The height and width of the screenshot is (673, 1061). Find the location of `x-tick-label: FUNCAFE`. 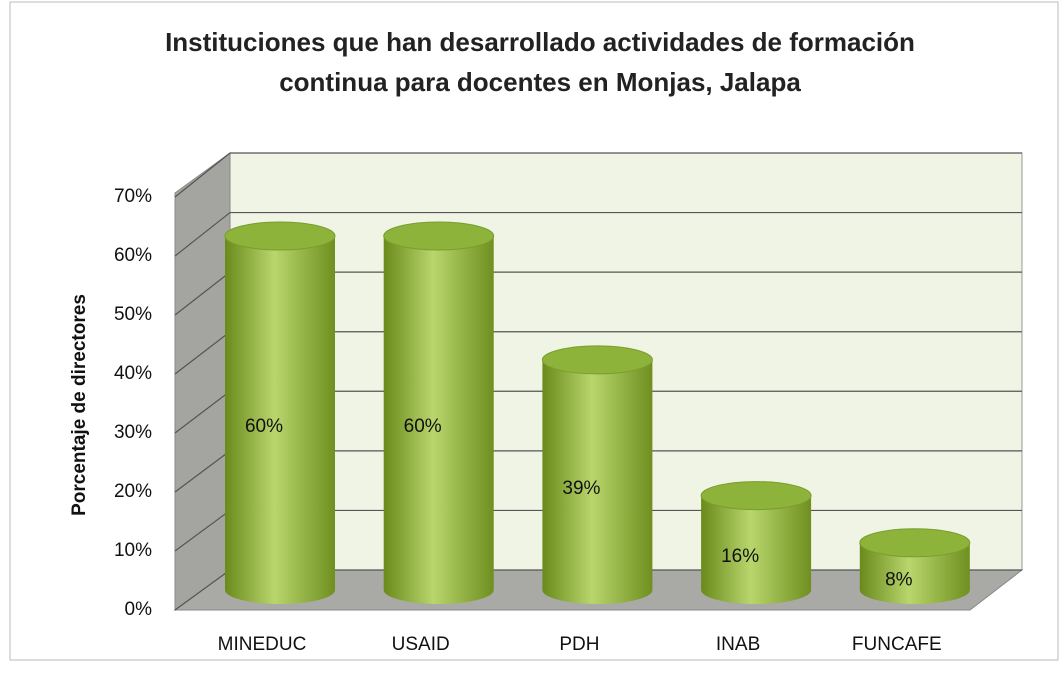

x-tick-label: FUNCAFE is located at coordinates (897, 644).